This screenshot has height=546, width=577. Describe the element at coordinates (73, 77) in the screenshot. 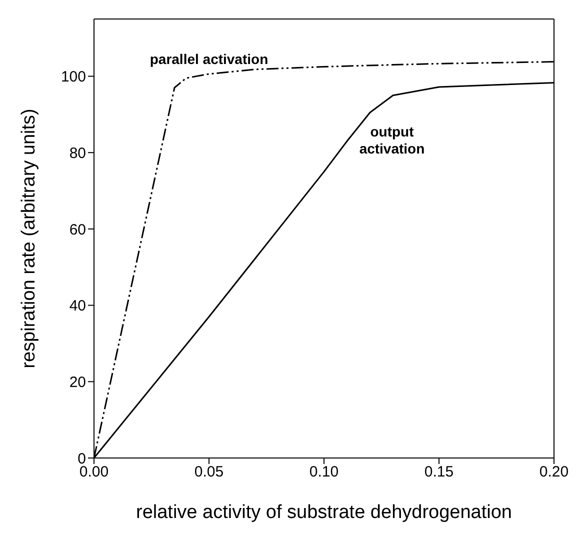

I see `y-tick-label: 100` at that location.